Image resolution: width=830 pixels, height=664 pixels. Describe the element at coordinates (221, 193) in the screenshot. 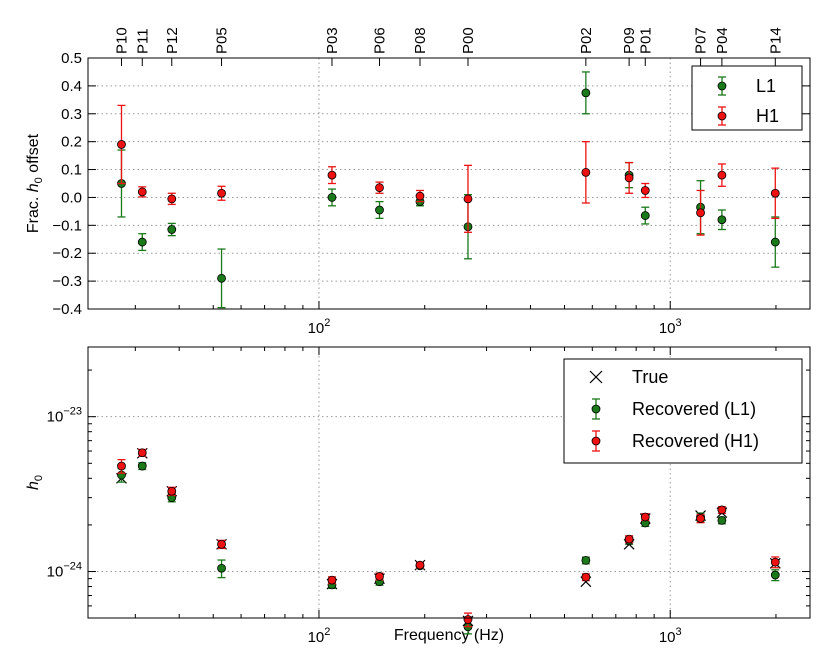

I see `top-point-H1-P05` at that location.